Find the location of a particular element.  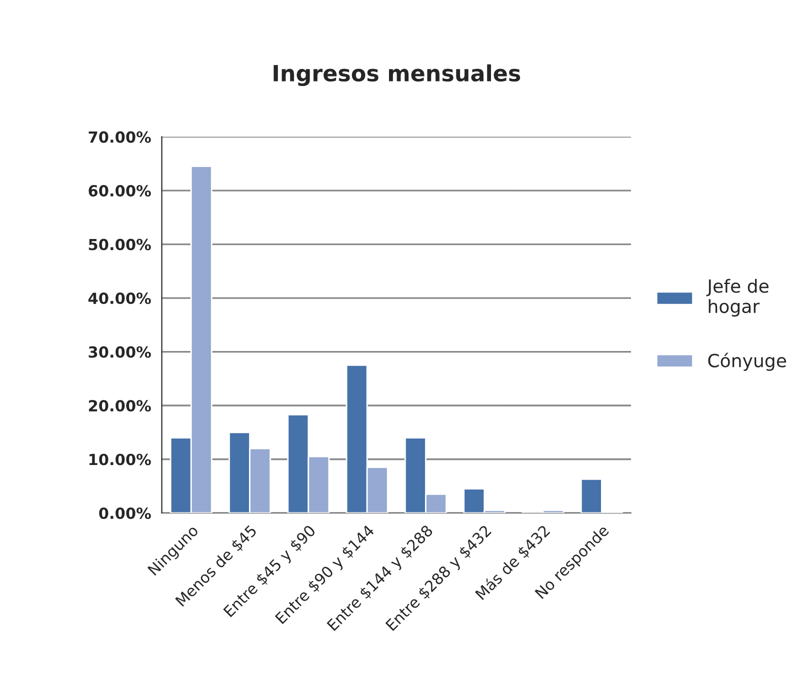

legend-label: Cónyuge is located at coordinates (747, 361).